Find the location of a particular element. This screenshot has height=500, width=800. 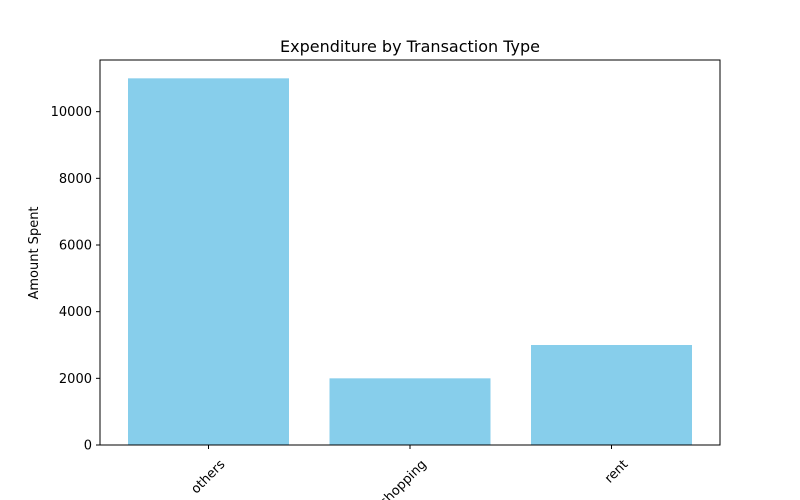

chart-title: Expenditure by Transaction Type is located at coordinates (410, 46).